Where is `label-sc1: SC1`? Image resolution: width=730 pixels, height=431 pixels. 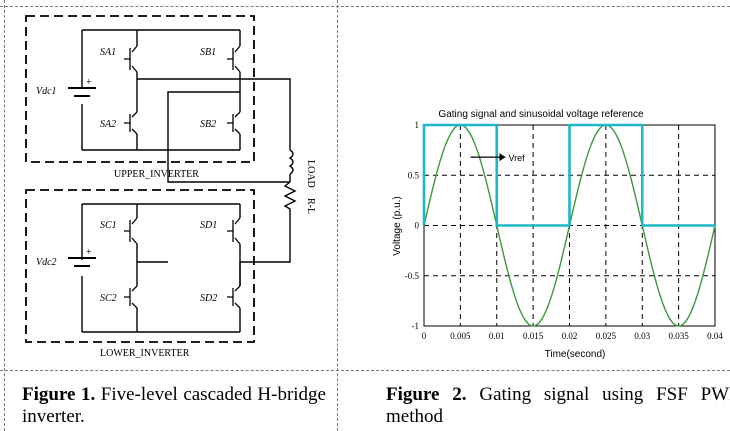
label-sc1: SC1 is located at coordinates (108, 225).